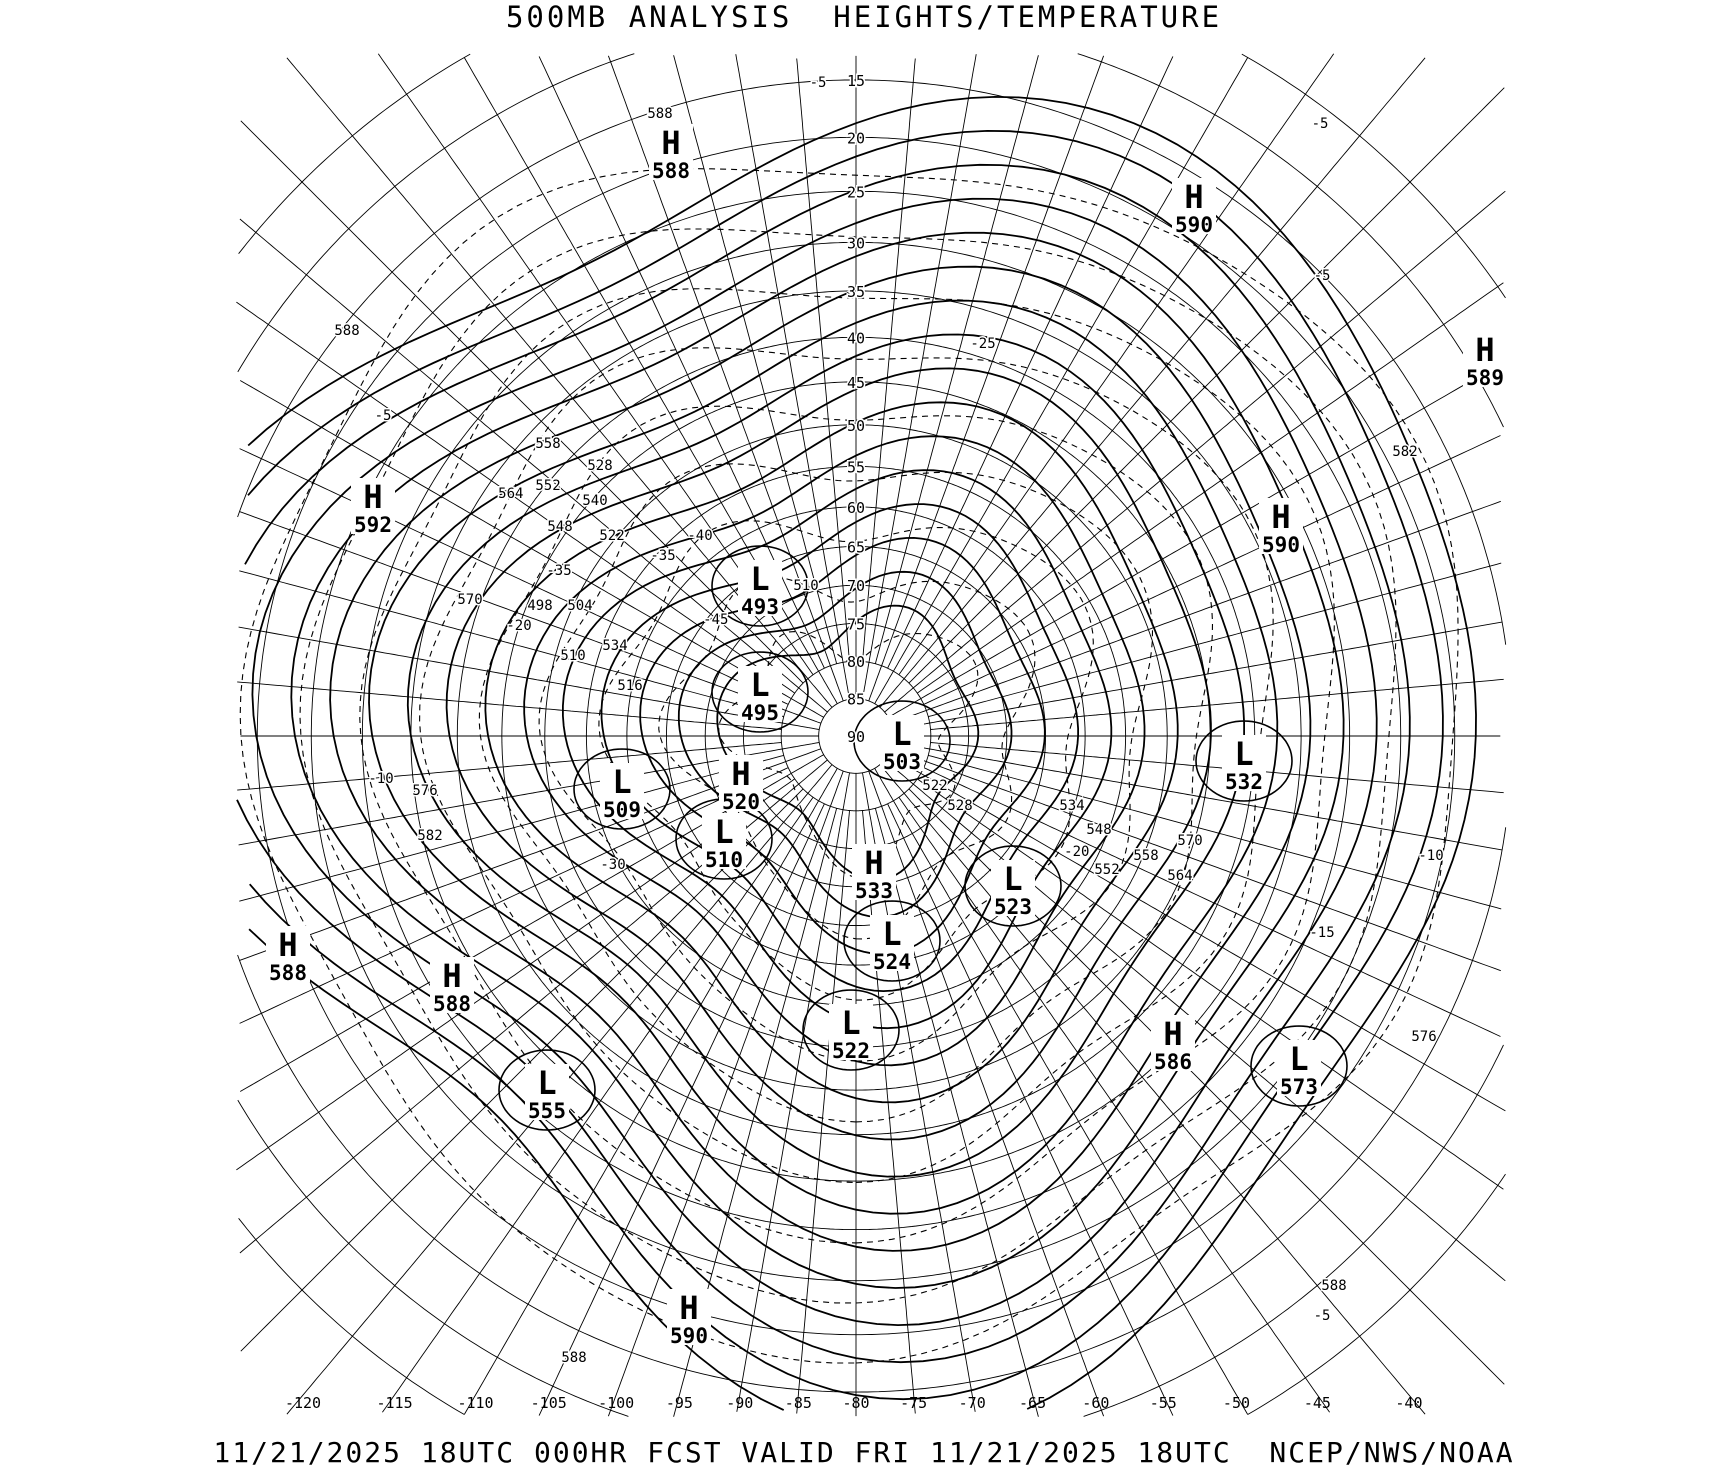  Describe the element at coordinates (573, 1358) in the screenshot. I see `contour-label: 588` at that location.